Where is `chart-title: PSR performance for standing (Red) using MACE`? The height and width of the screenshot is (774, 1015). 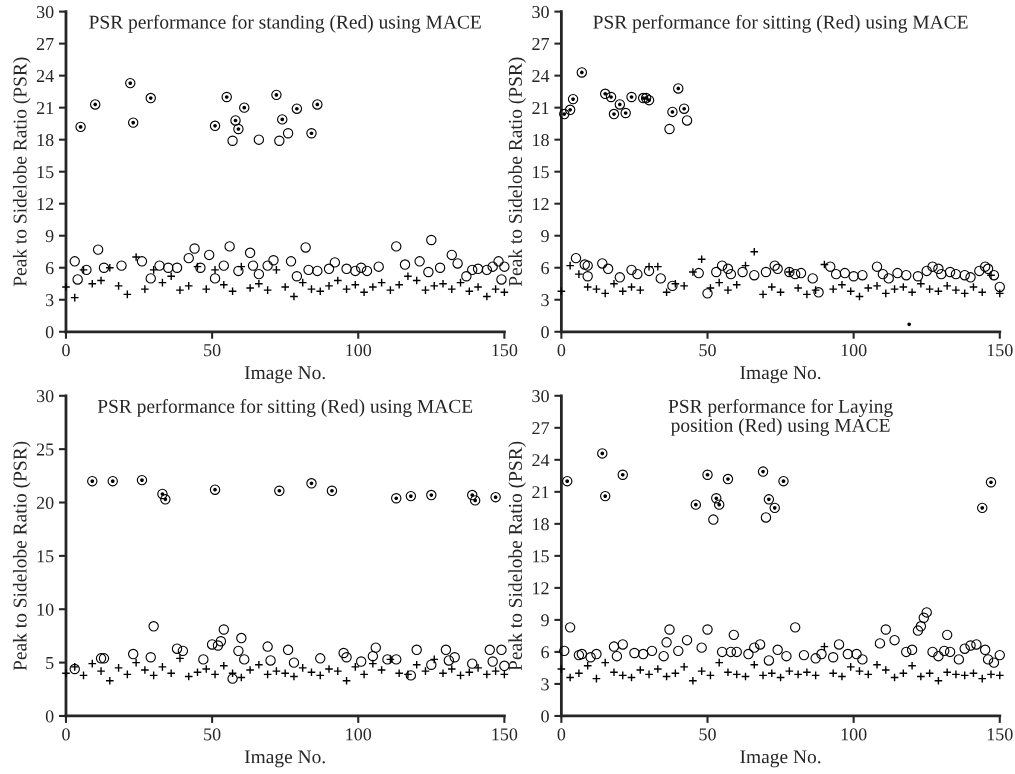
chart-title: PSR performance for standing (Red) using MACE is located at coordinates (285, 23).